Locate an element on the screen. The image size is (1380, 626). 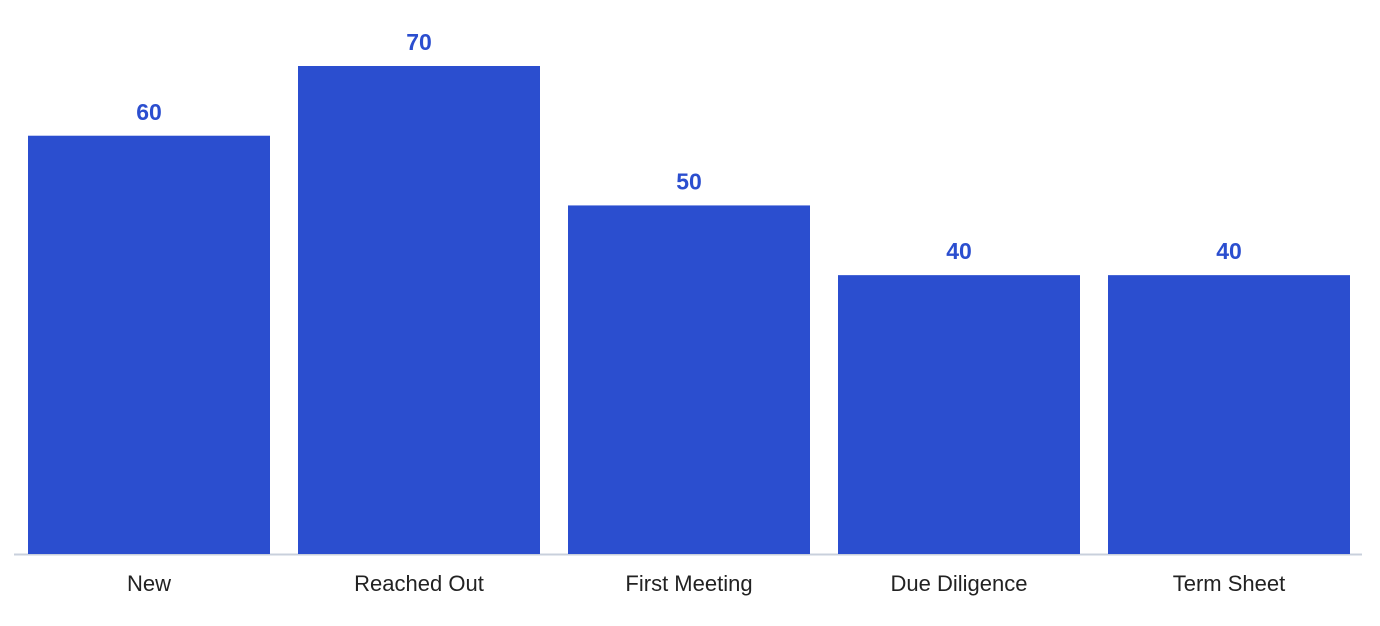
x-tick-label: New is located at coordinates (149, 583).